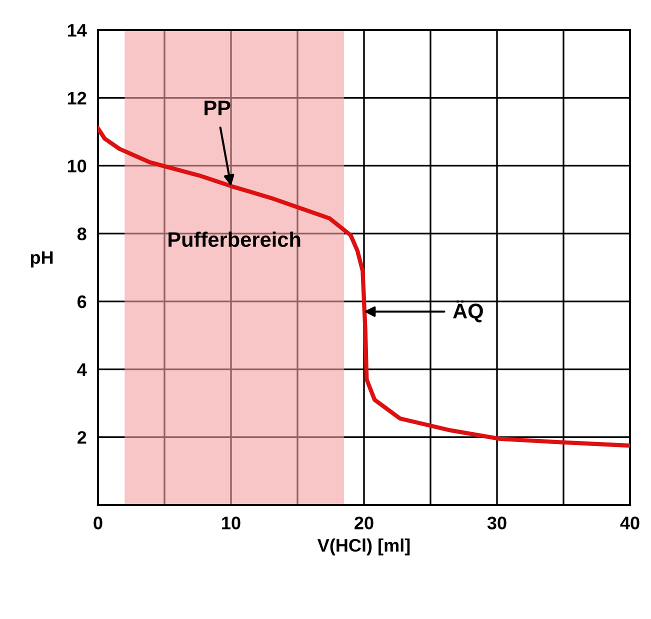 This screenshot has width=651, height=619. Describe the element at coordinates (81, 437) in the screenshot. I see `y-tick-label: 2` at that location.